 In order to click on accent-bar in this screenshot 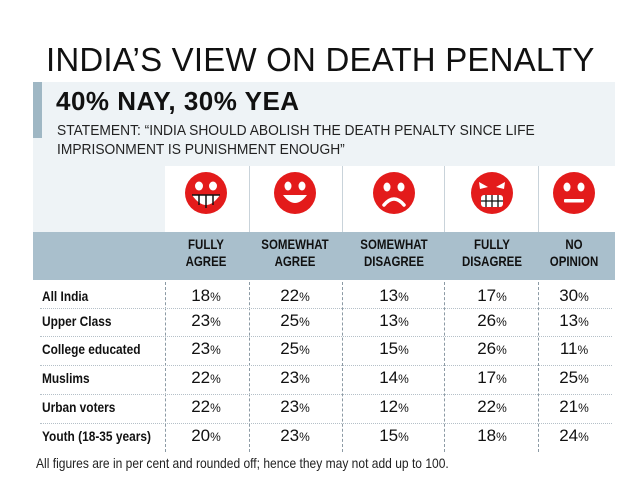, I will do `click(37, 110)`.